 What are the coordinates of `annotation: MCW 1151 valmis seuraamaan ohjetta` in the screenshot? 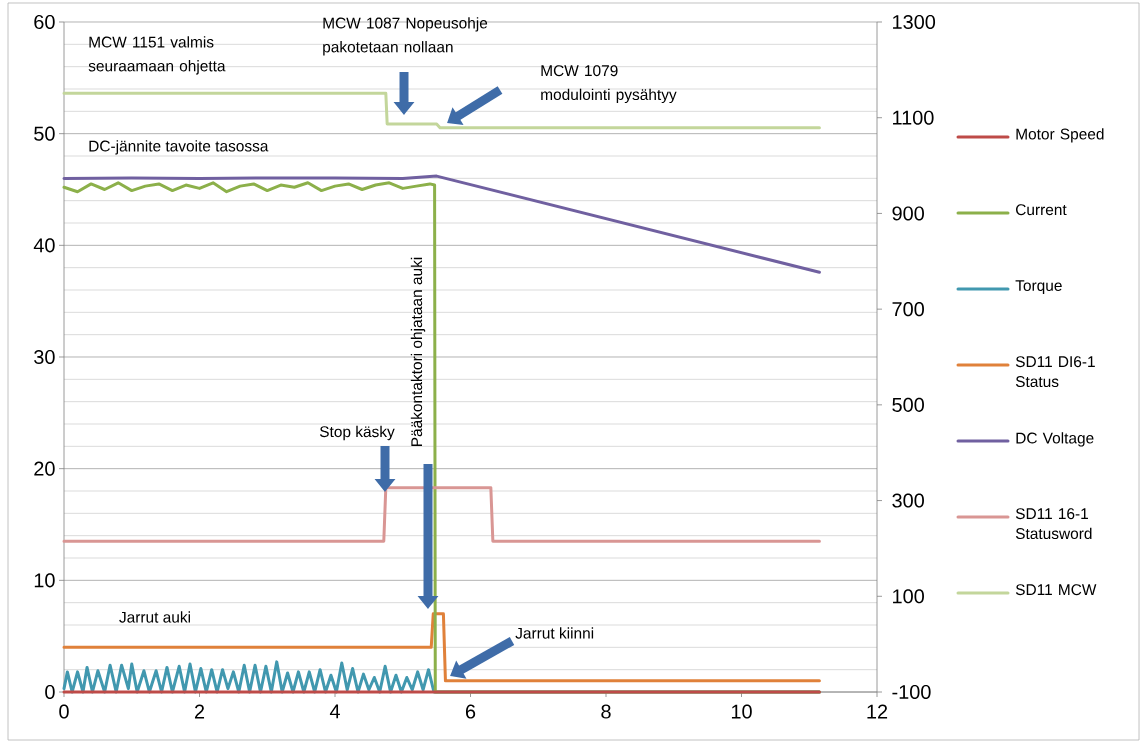 It's located at (157, 55).